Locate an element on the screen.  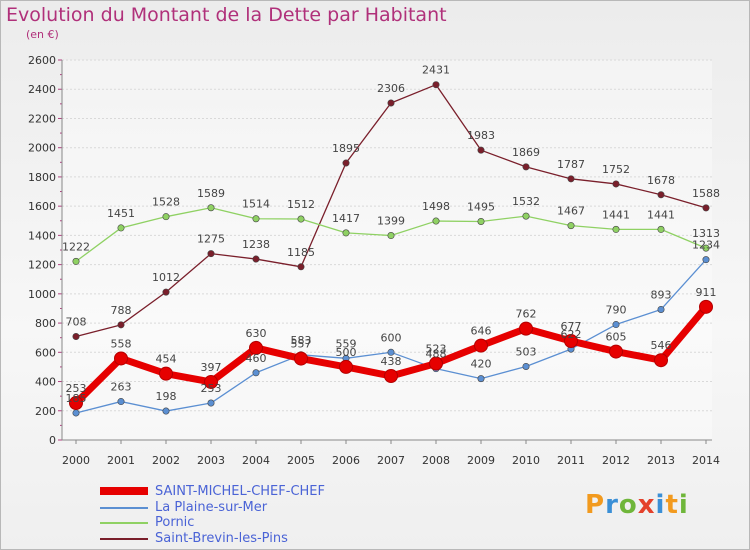
data-label: 605 is located at coordinates (616, 337).